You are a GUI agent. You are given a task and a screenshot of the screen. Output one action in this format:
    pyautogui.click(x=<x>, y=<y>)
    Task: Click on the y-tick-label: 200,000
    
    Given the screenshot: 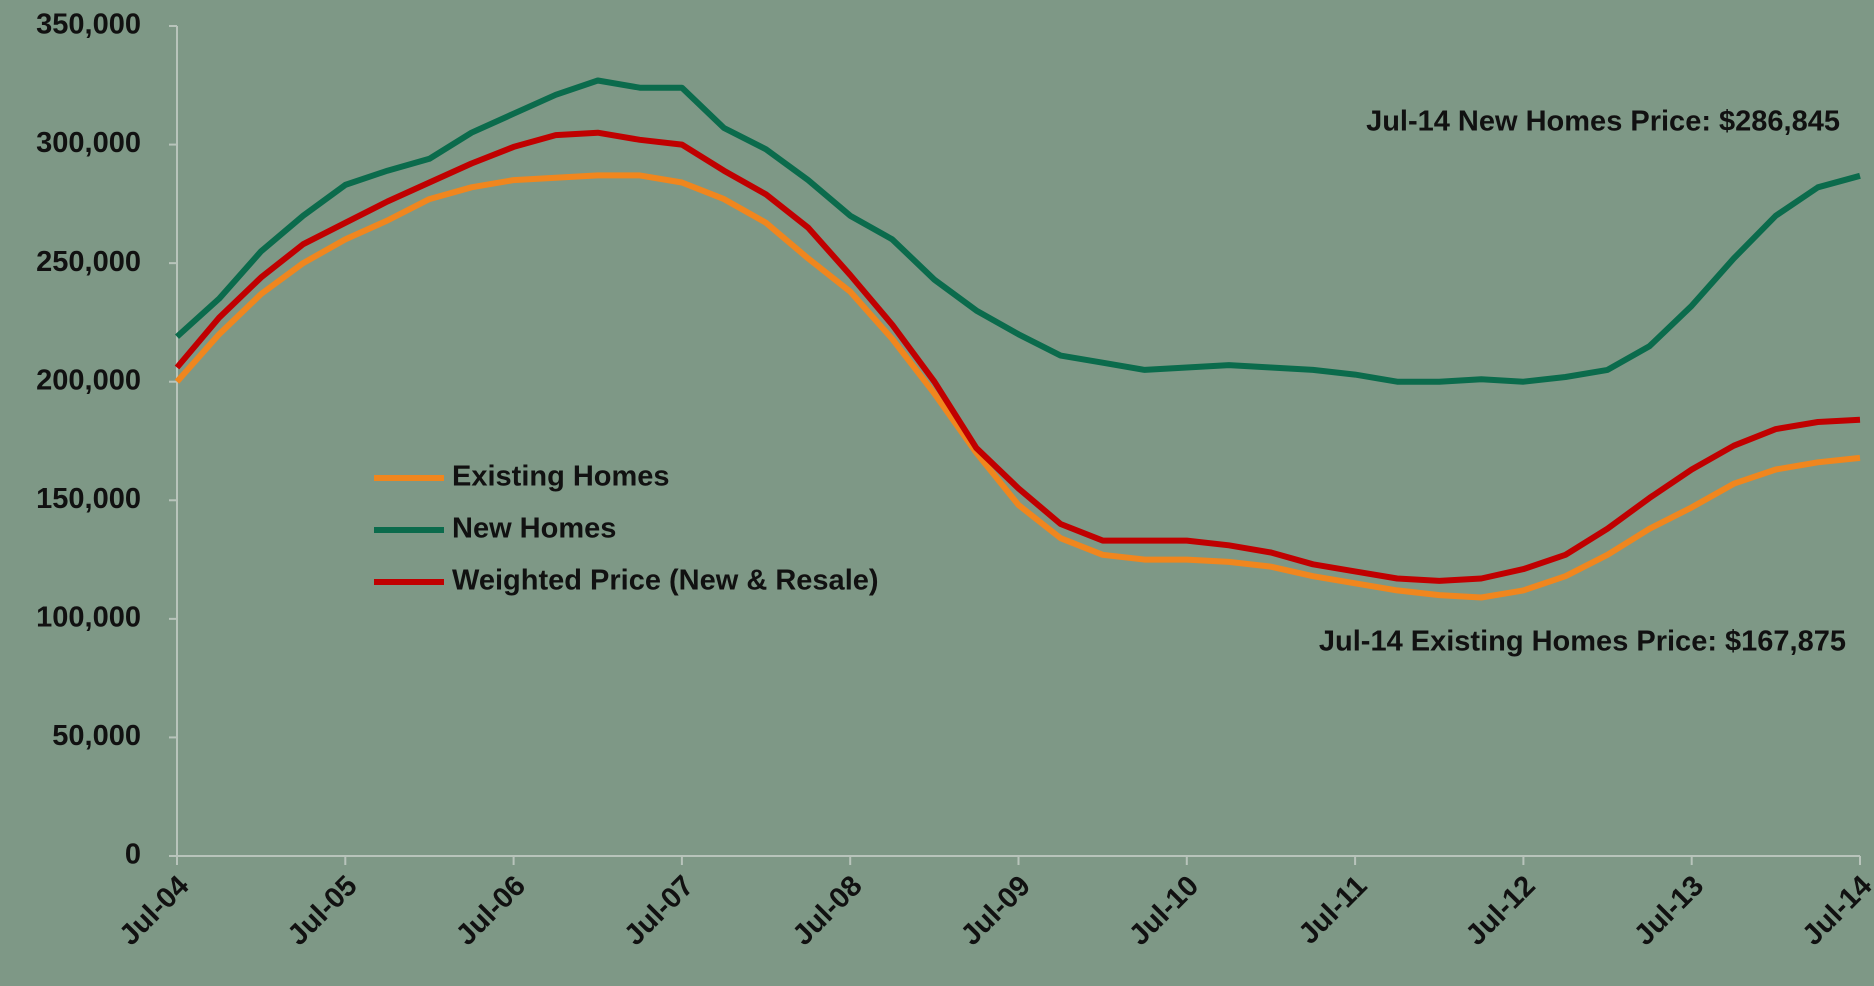 What is the action you would take?
    pyautogui.click(x=88, y=380)
    